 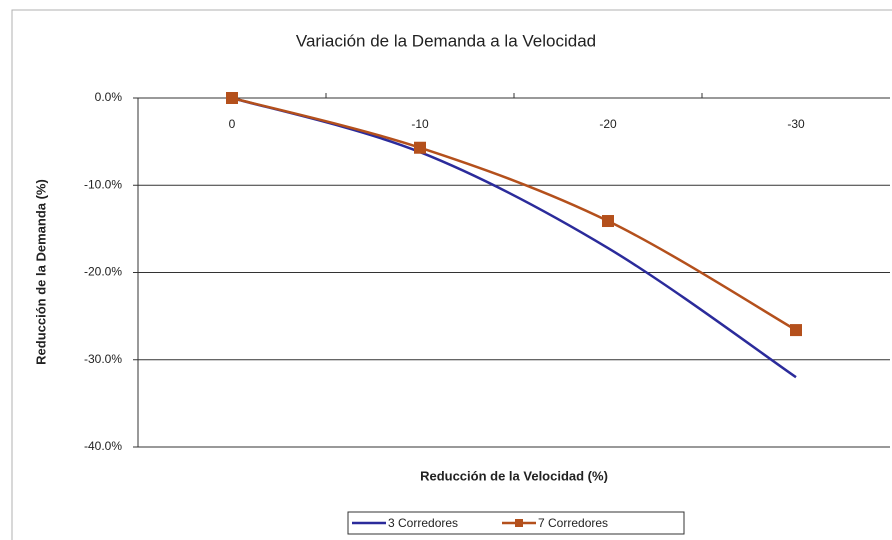 I want to click on x-tick-label: 0, so click(x=232, y=124).